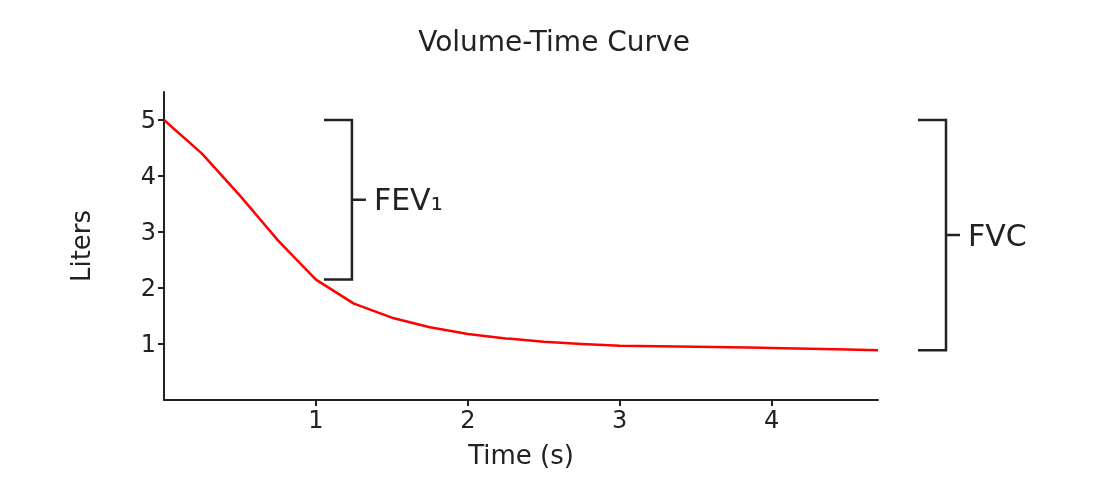 The height and width of the screenshot is (498, 1108). I want to click on chart-title: Volume-Time Curve, so click(554, 41).